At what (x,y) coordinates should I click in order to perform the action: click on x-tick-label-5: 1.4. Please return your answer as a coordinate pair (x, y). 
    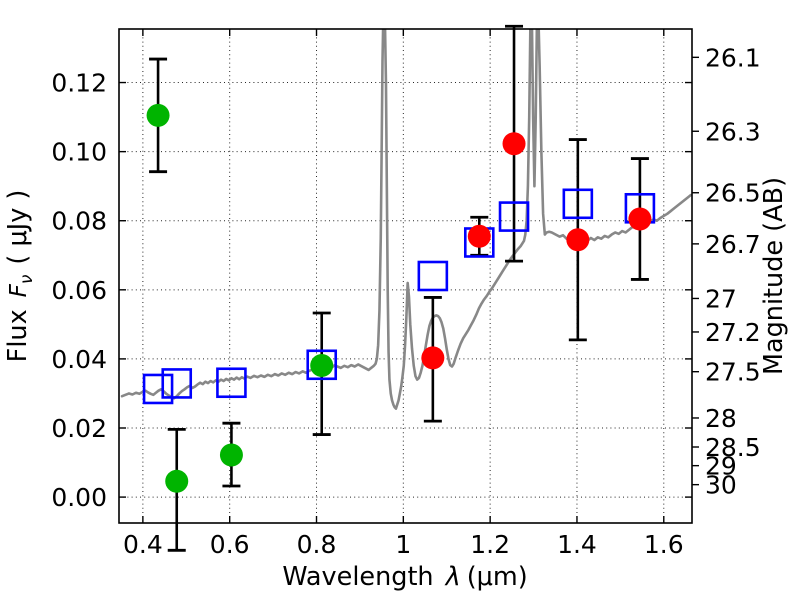
    Looking at the image, I should click on (577, 544).